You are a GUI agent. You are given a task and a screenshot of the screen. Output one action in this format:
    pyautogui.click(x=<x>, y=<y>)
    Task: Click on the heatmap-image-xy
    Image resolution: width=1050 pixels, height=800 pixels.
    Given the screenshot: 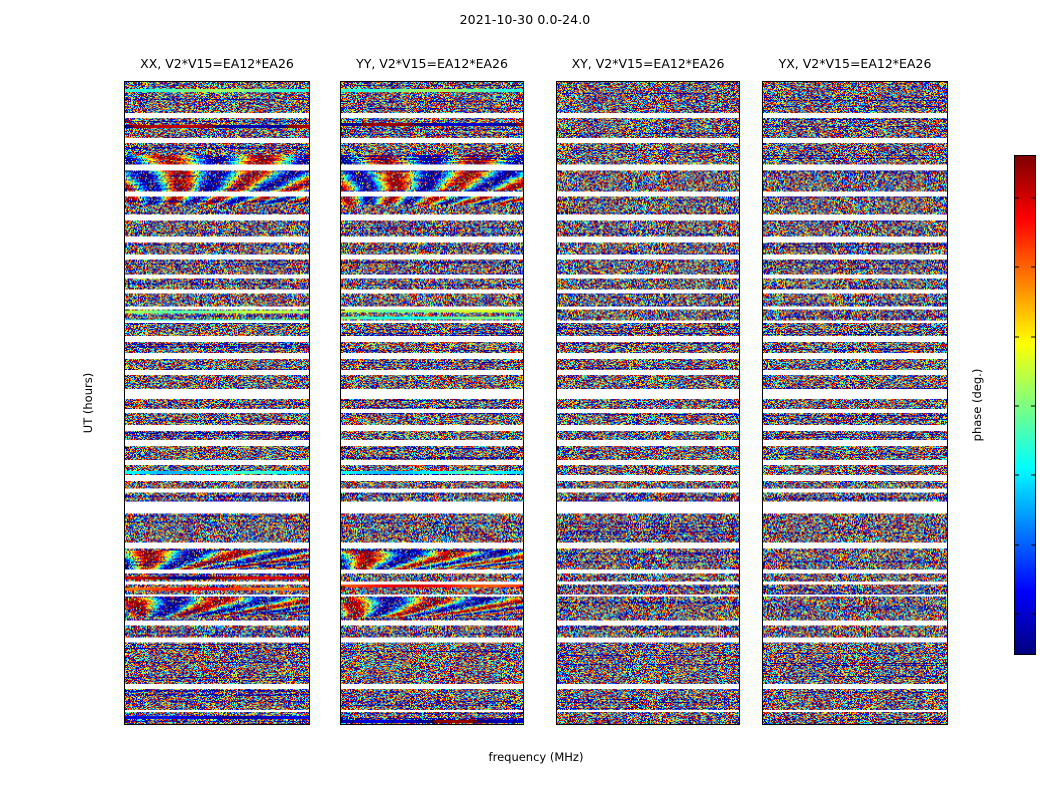 What is the action you would take?
    pyautogui.click(x=648, y=403)
    